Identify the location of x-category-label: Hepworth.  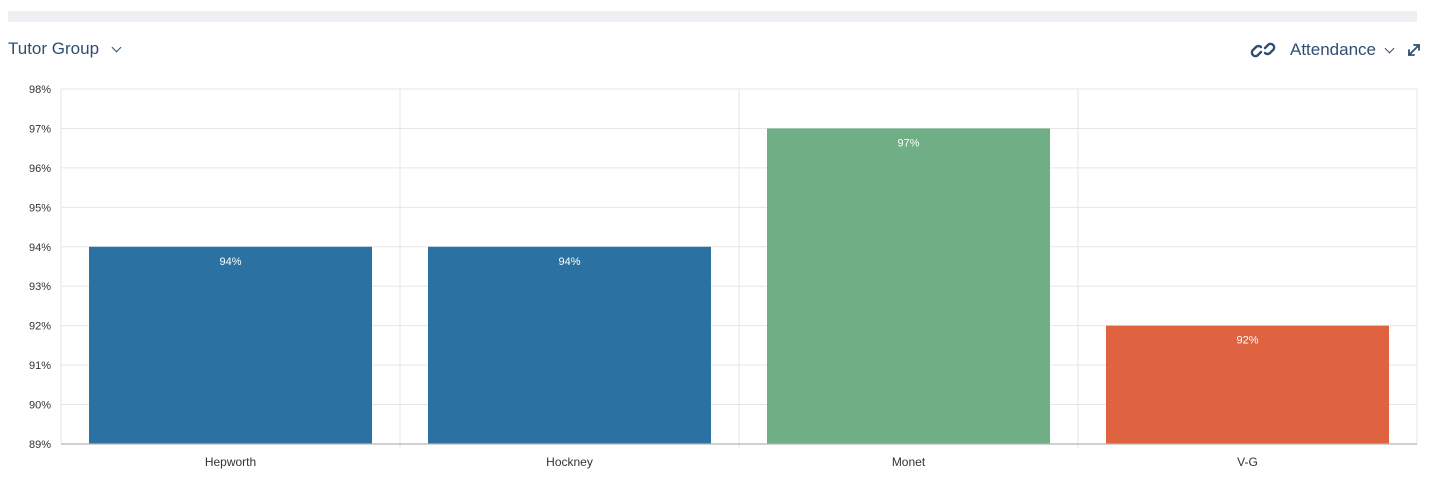
(230, 462).